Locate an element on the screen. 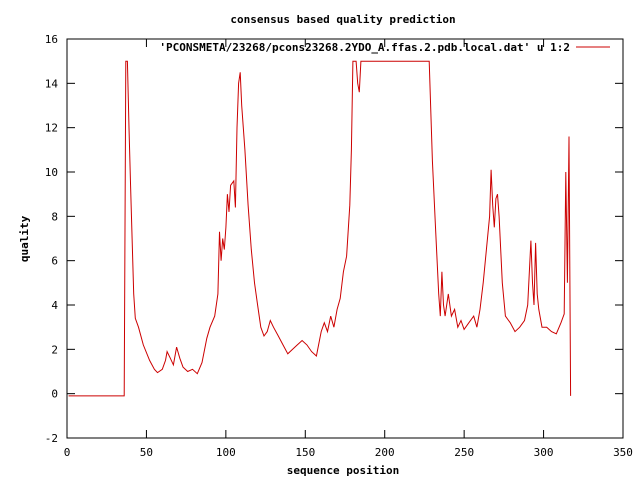 The height and width of the screenshot is (480, 640). x-tick-label: 250 is located at coordinates (464, 452).